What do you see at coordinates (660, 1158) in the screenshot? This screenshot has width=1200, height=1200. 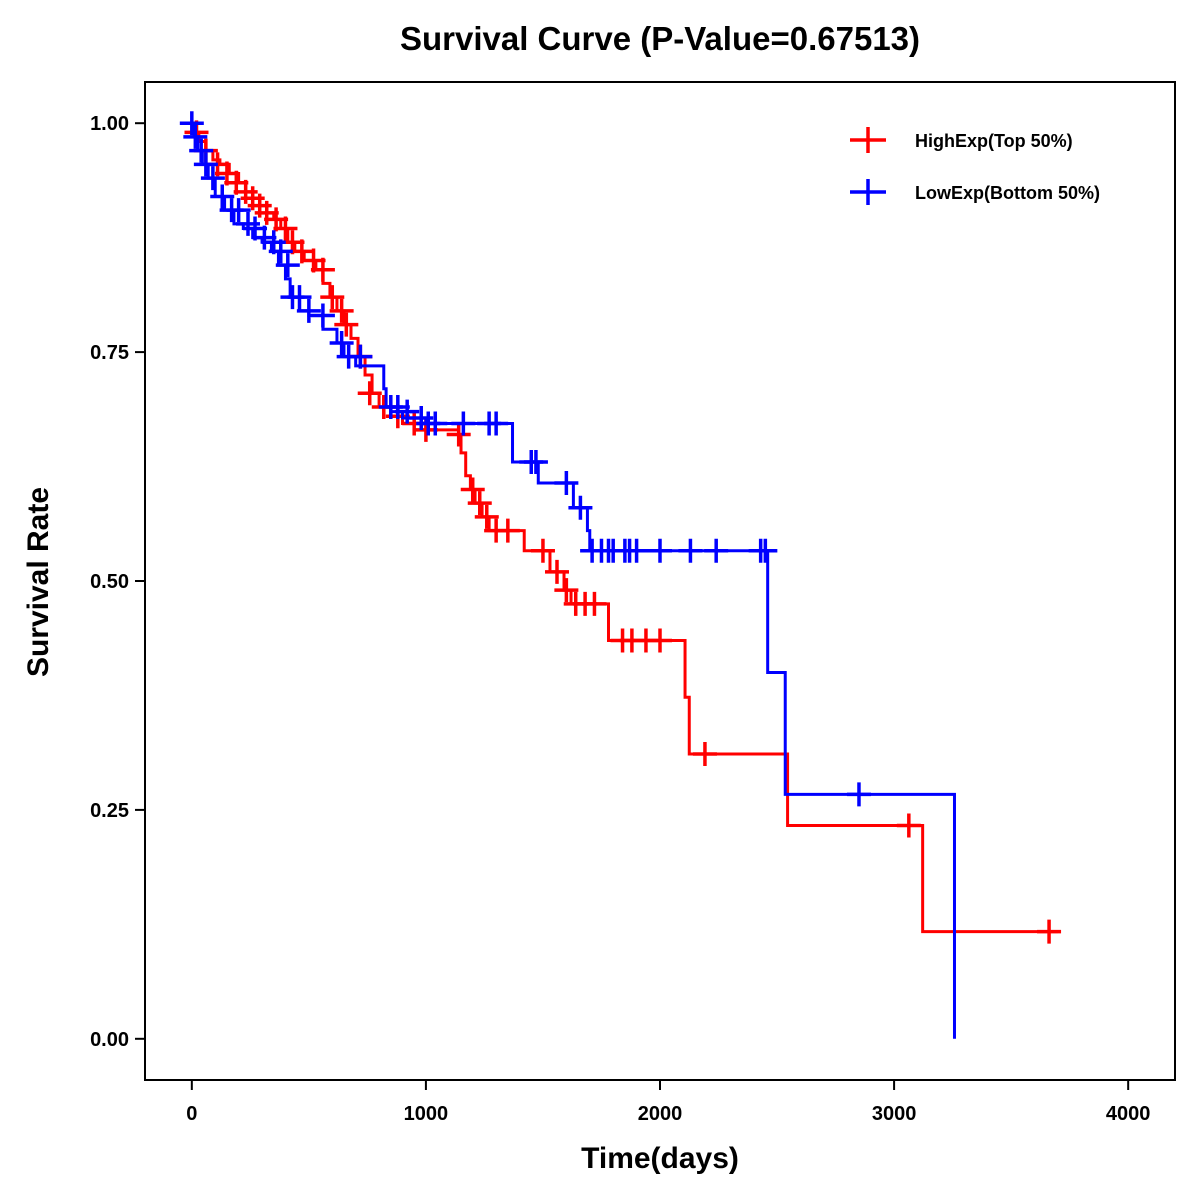 I see `x-axis-label: Time(days)` at bounding box center [660, 1158].